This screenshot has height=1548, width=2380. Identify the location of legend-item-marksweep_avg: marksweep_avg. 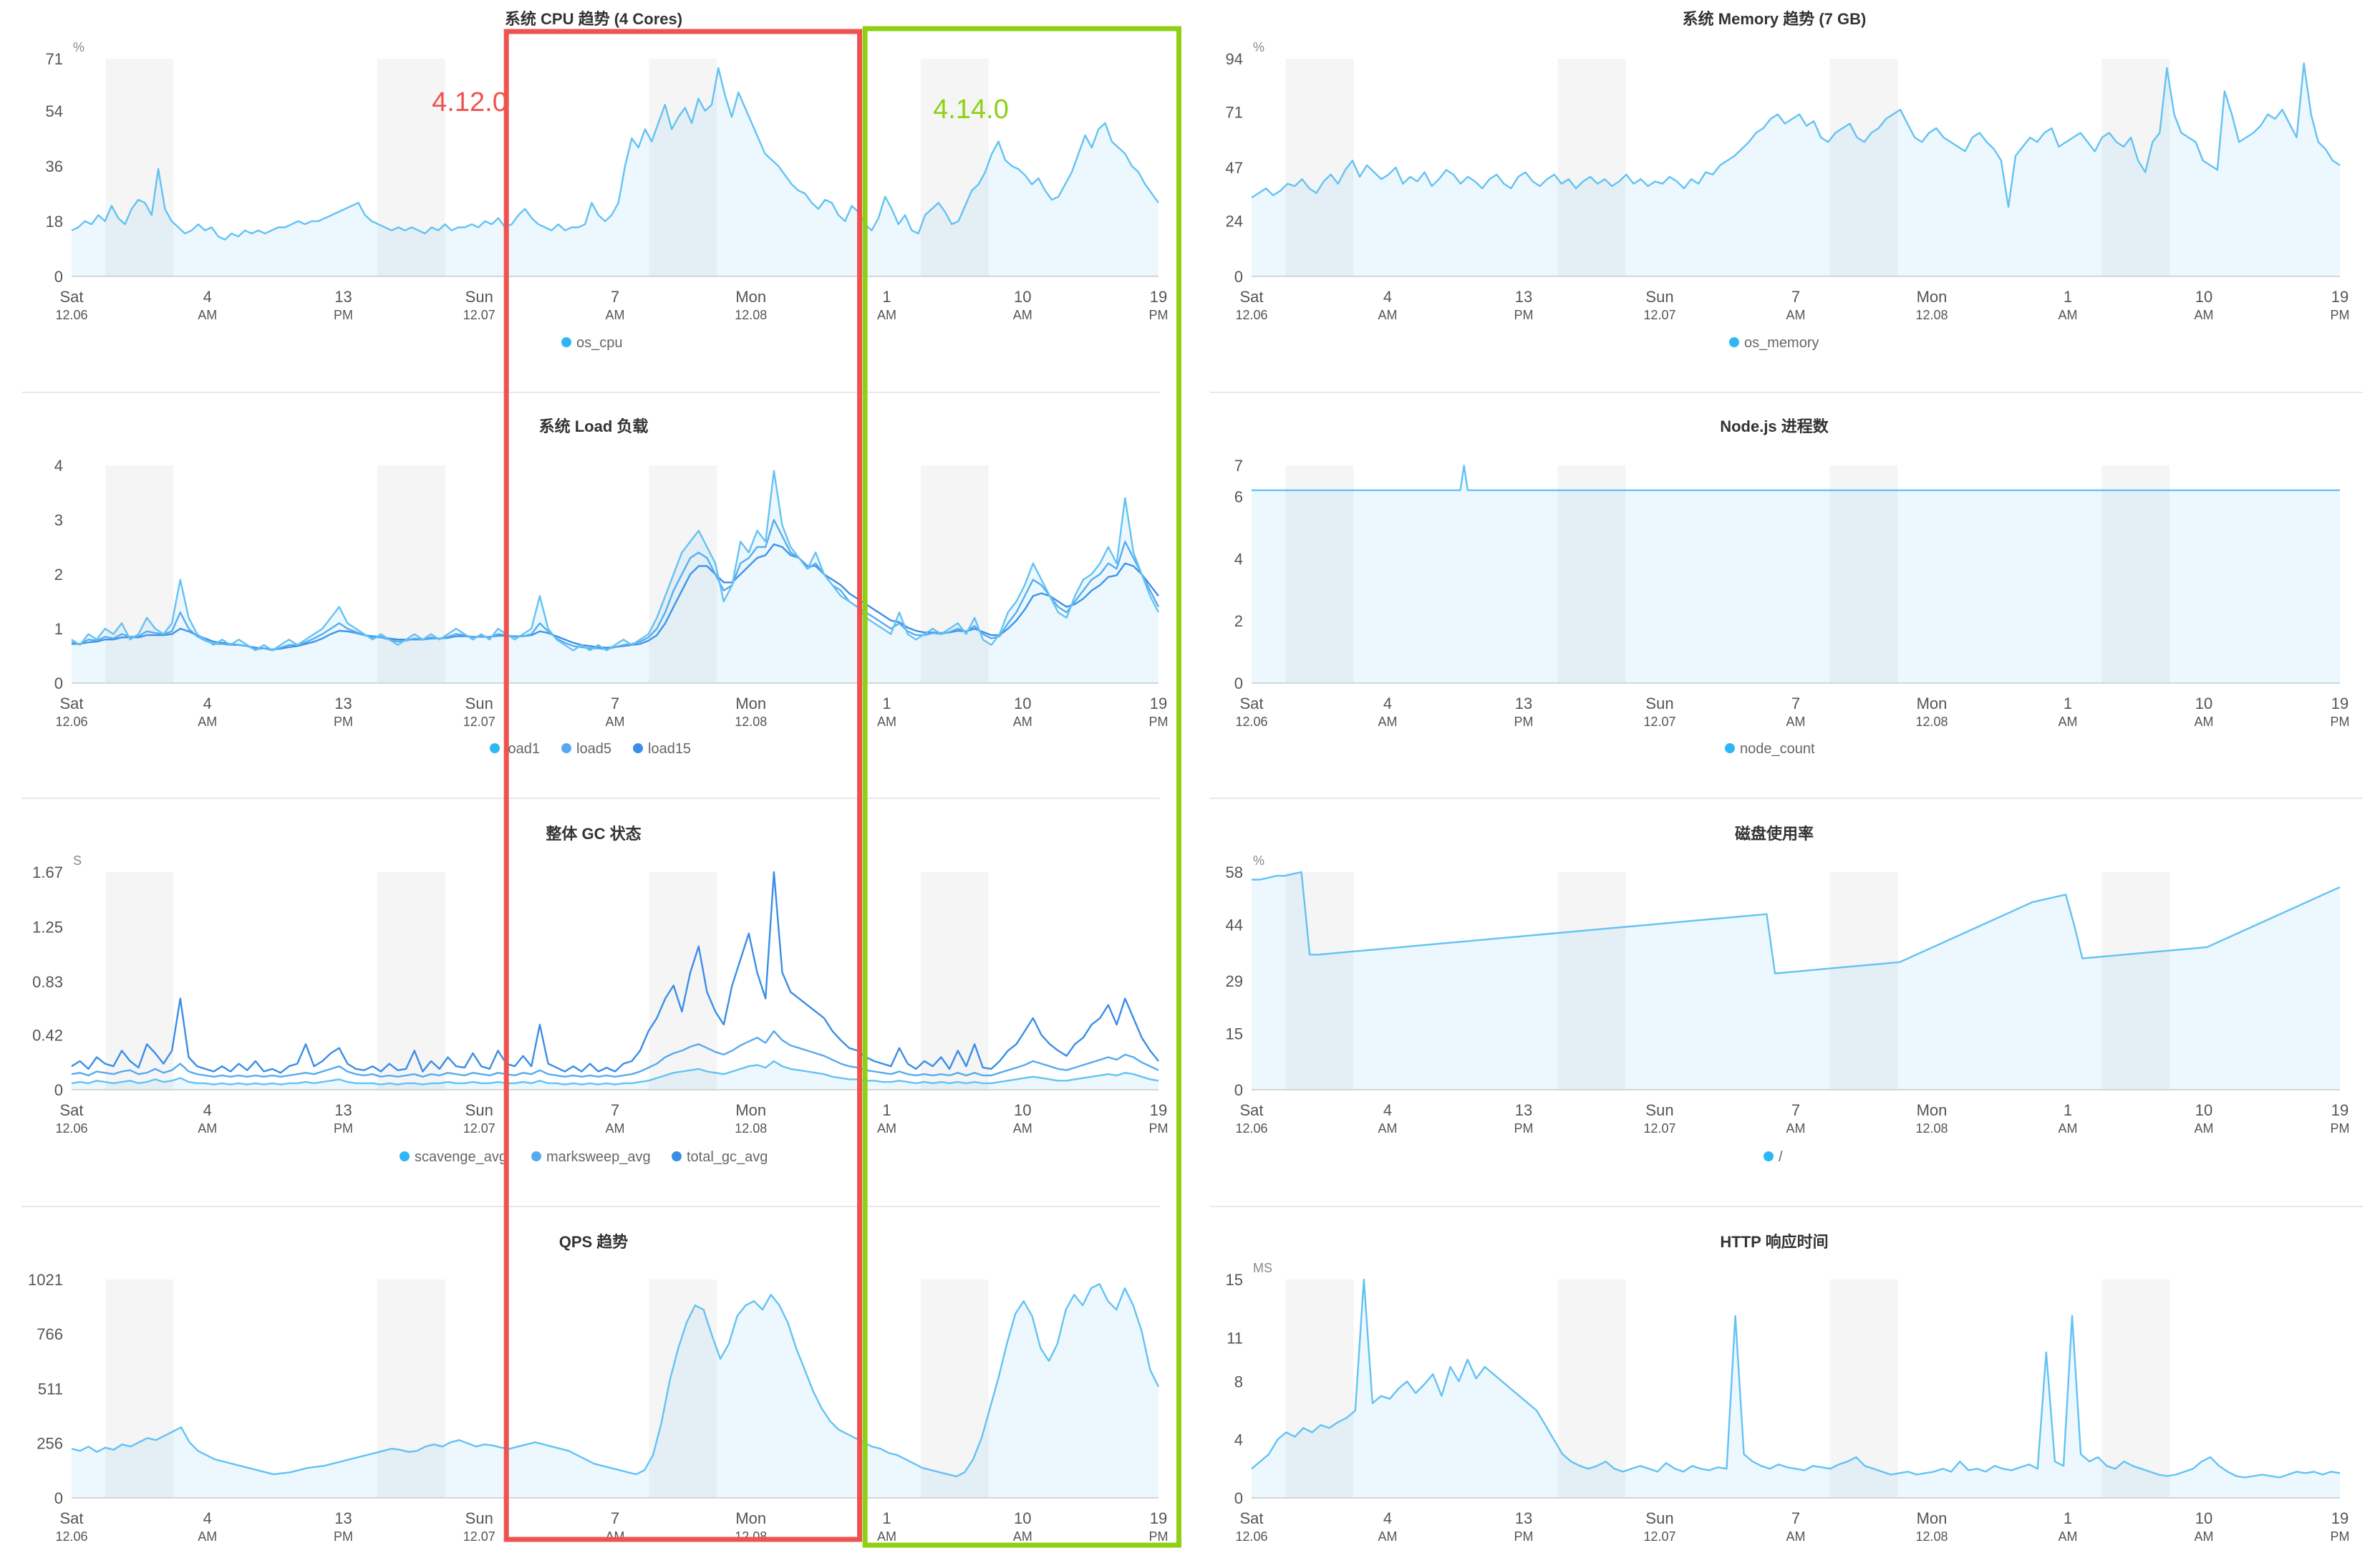
(591, 1157).